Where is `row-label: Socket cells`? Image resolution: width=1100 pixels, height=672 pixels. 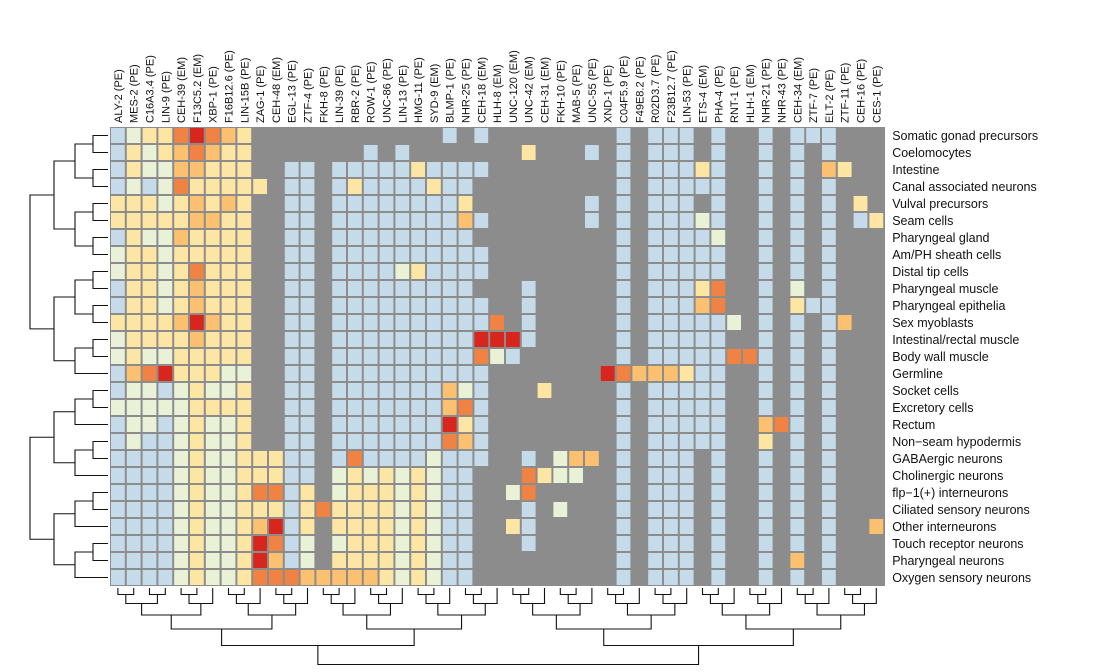
row-label: Socket cells is located at coordinates (925, 391).